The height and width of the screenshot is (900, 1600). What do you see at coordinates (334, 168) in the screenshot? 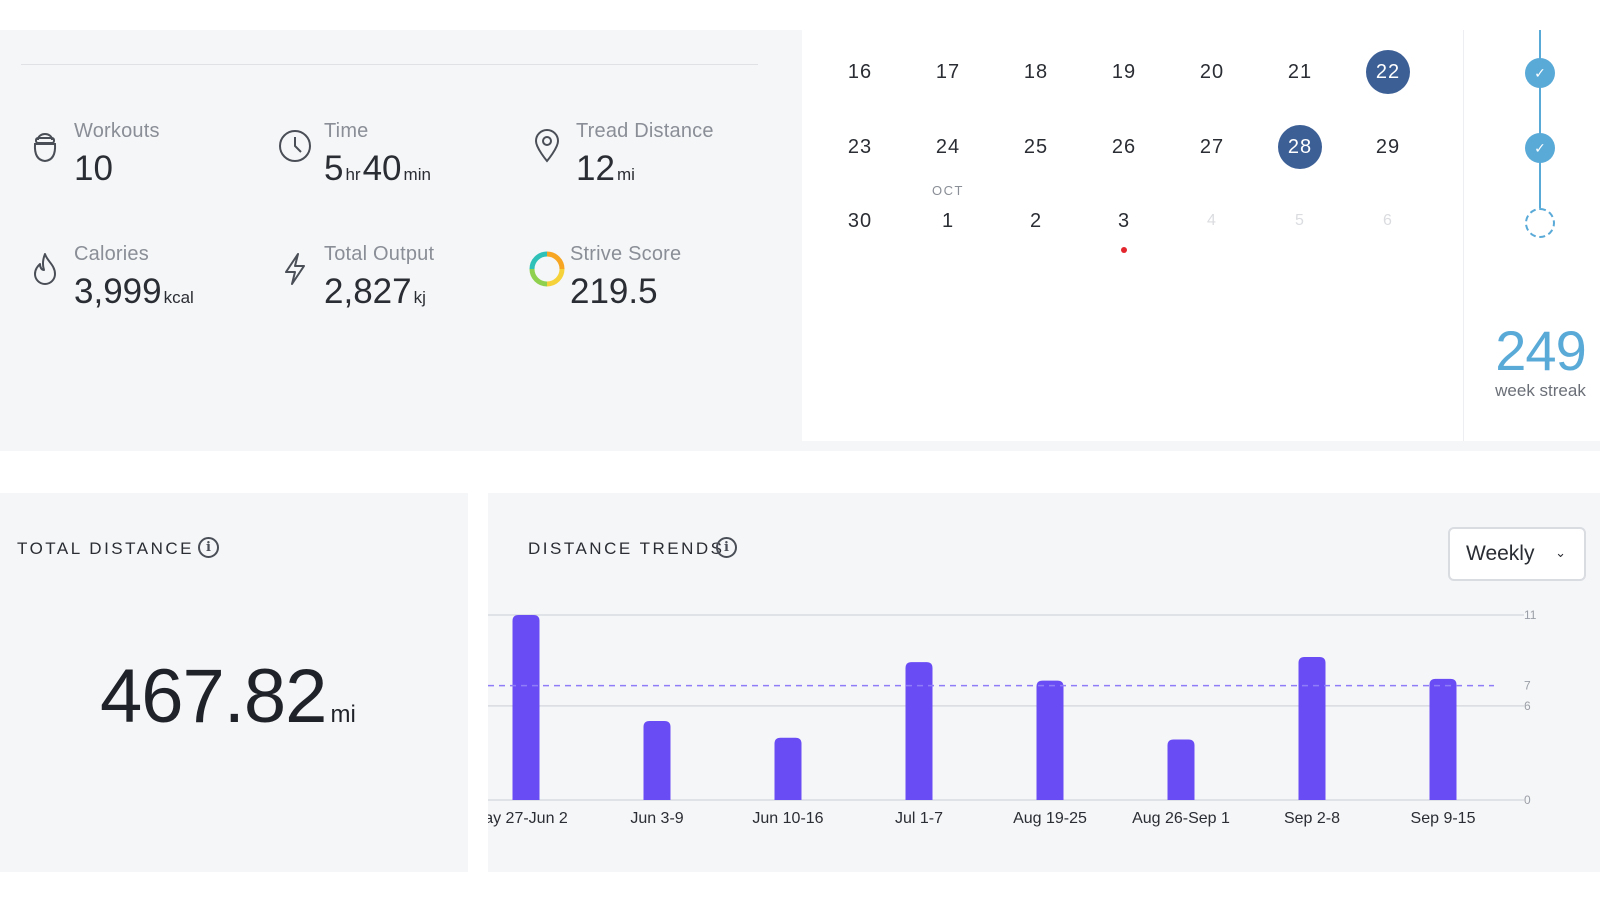
I see `hours-value: 5` at bounding box center [334, 168].